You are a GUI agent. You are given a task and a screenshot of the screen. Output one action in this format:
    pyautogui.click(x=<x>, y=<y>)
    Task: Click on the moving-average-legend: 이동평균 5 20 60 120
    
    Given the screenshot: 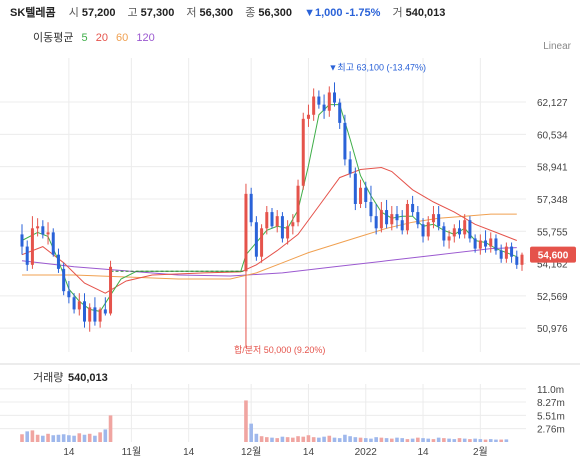 What is the action you would take?
    pyautogui.click(x=96, y=37)
    